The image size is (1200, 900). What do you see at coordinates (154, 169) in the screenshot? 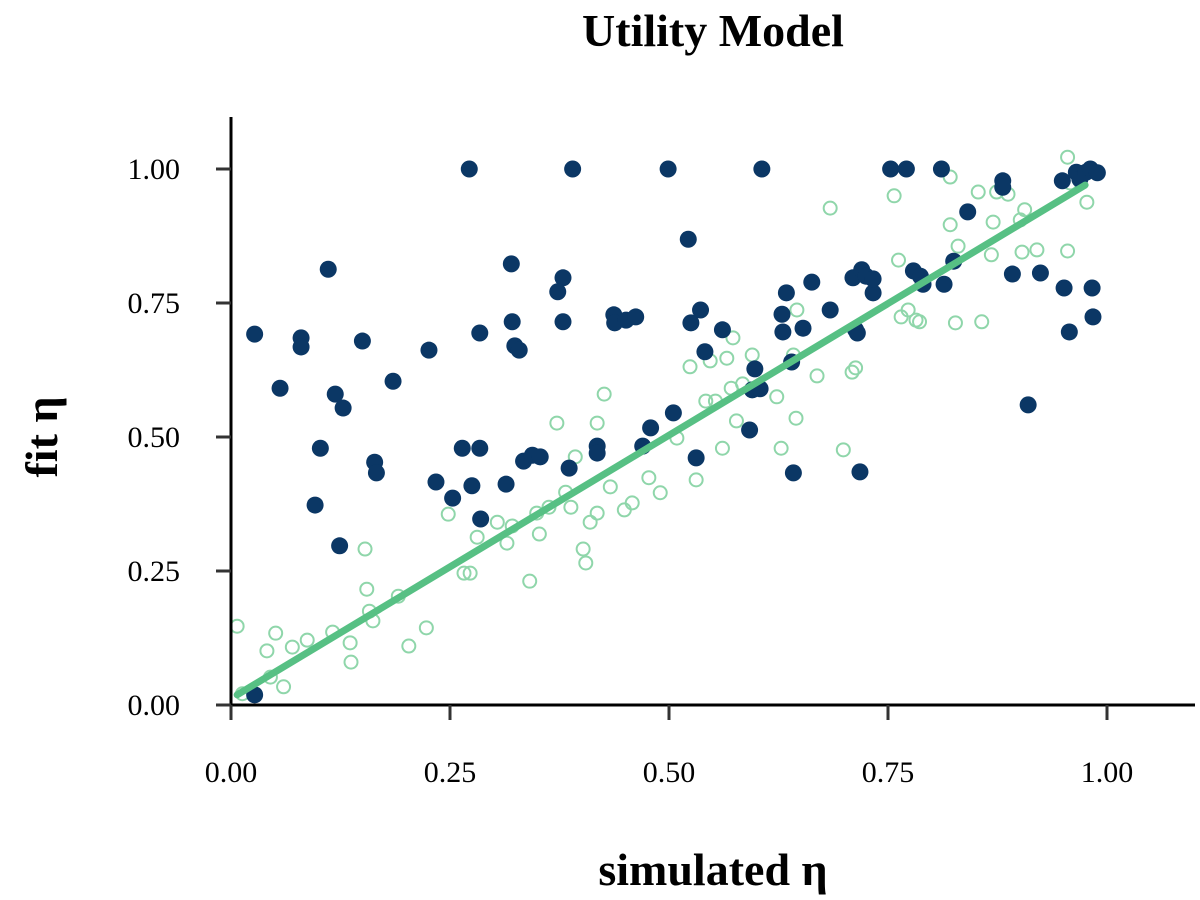
I see `y-tick-label: 1.00` at bounding box center [154, 169].